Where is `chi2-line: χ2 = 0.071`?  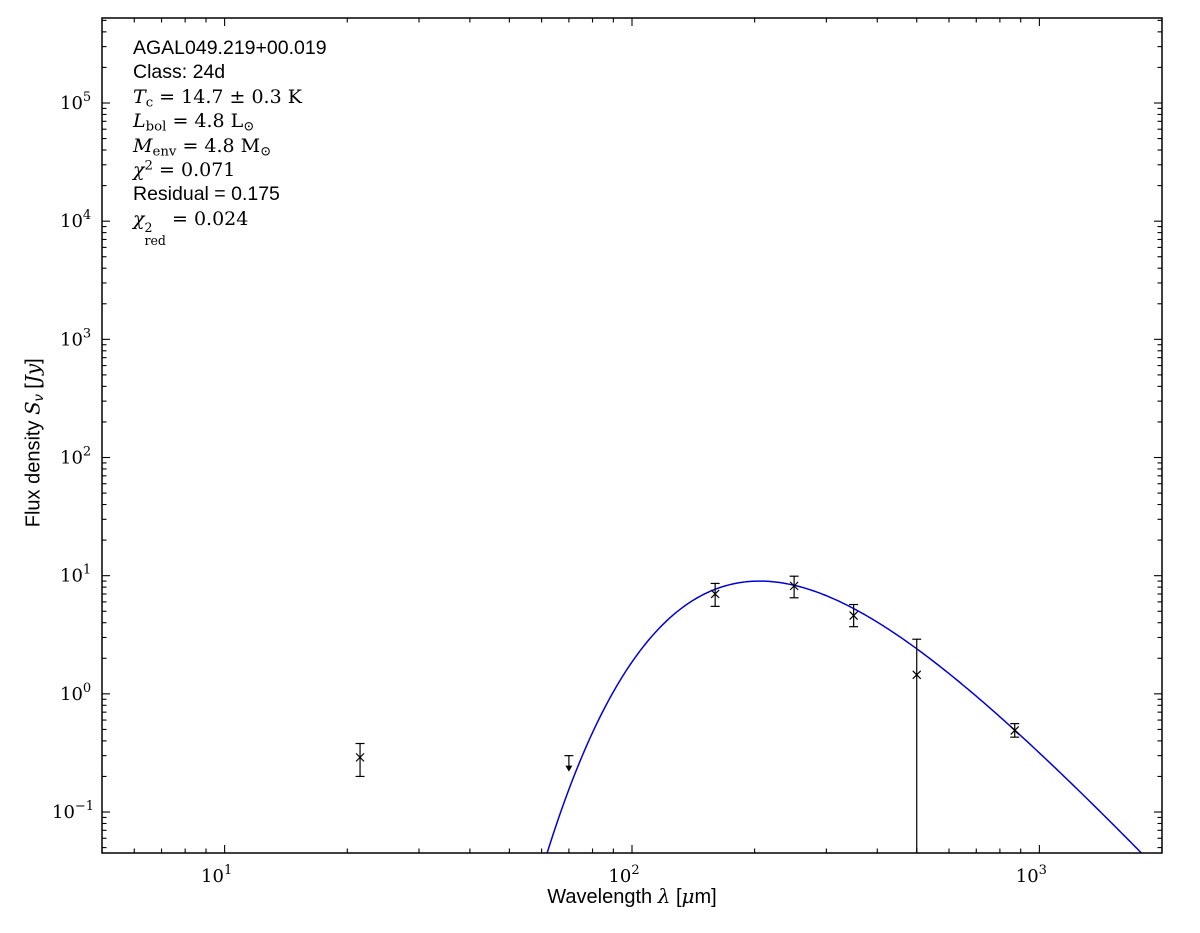 chi2-line: χ2 = 0.071 is located at coordinates (184, 170).